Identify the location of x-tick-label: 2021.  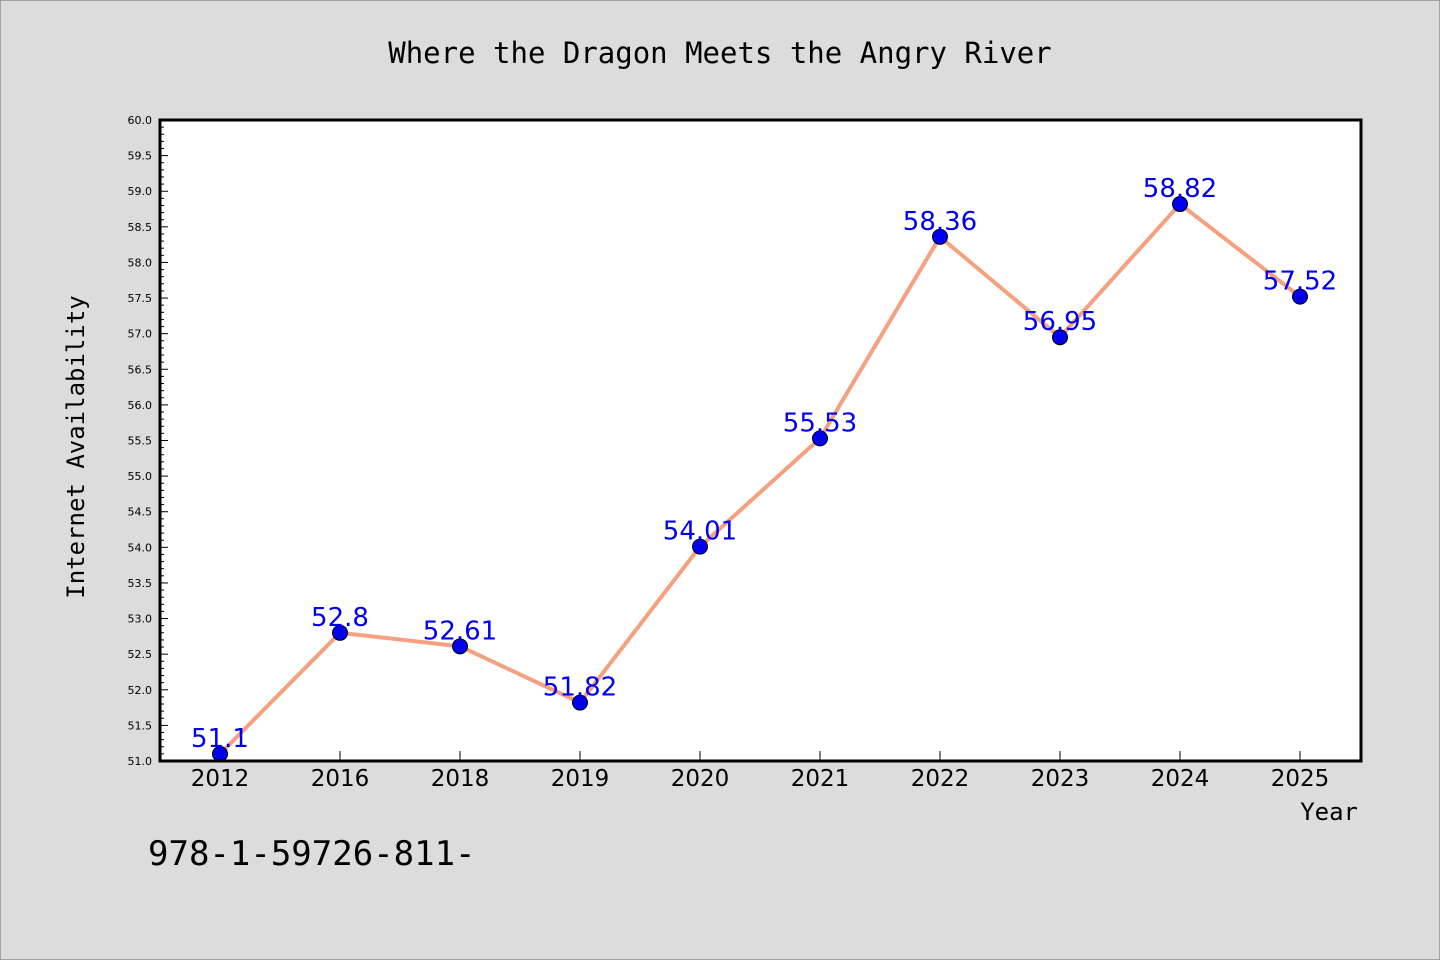
(820, 779).